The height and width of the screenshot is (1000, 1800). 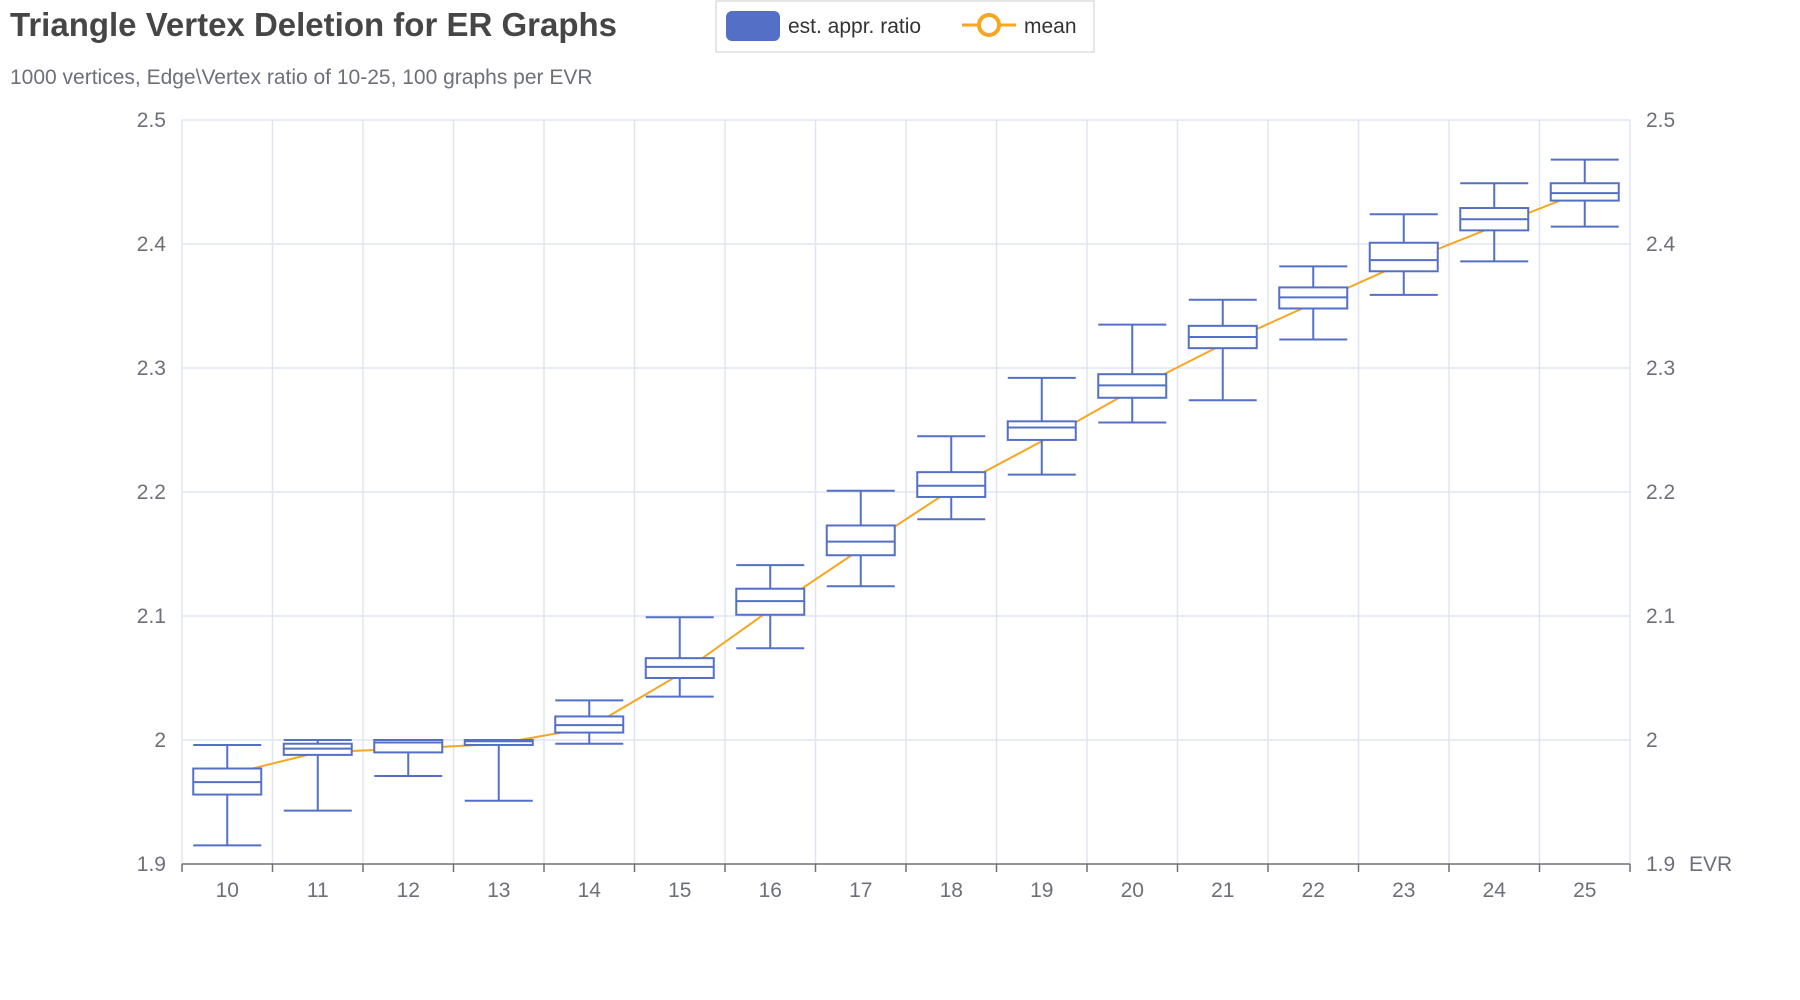 What do you see at coordinates (227, 890) in the screenshot?
I see `x-tick-label: 10` at bounding box center [227, 890].